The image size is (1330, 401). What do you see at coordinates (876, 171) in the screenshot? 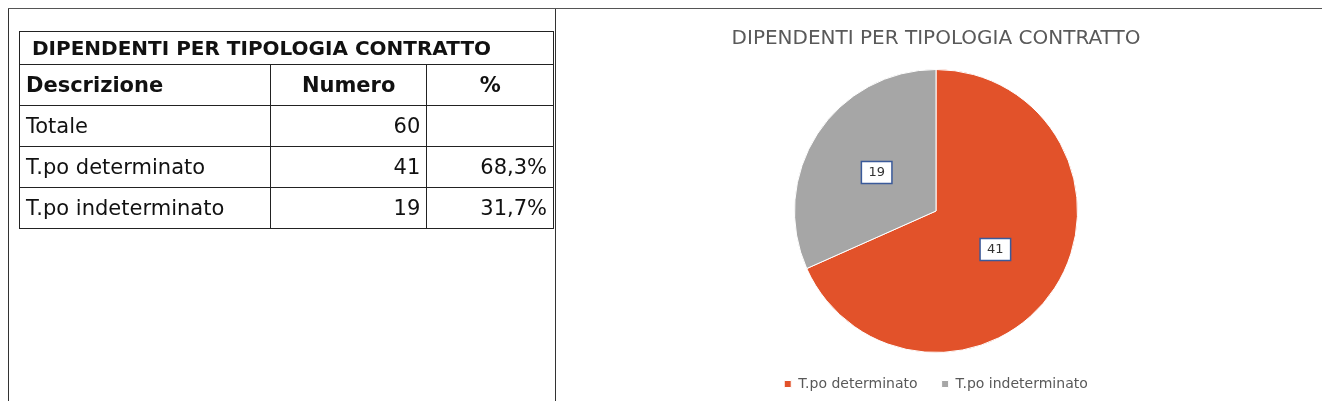
I see `data-label: 19` at bounding box center [876, 171].